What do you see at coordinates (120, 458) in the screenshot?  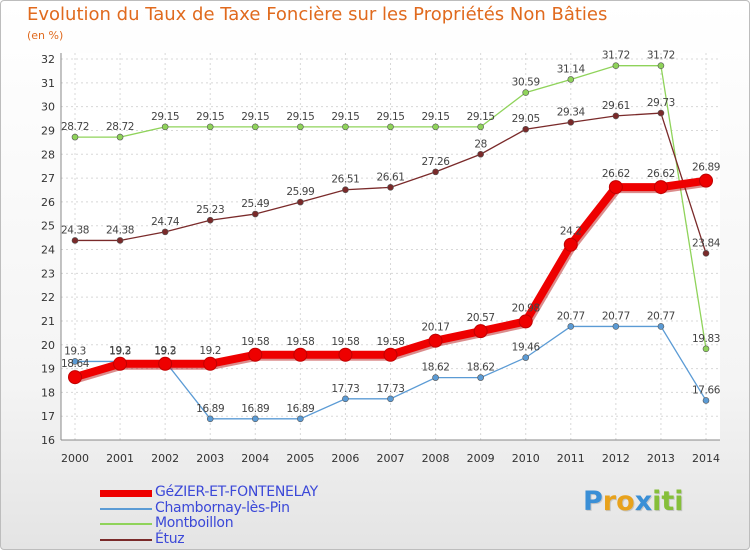 I see `x-tick-label: 2001` at bounding box center [120, 458].